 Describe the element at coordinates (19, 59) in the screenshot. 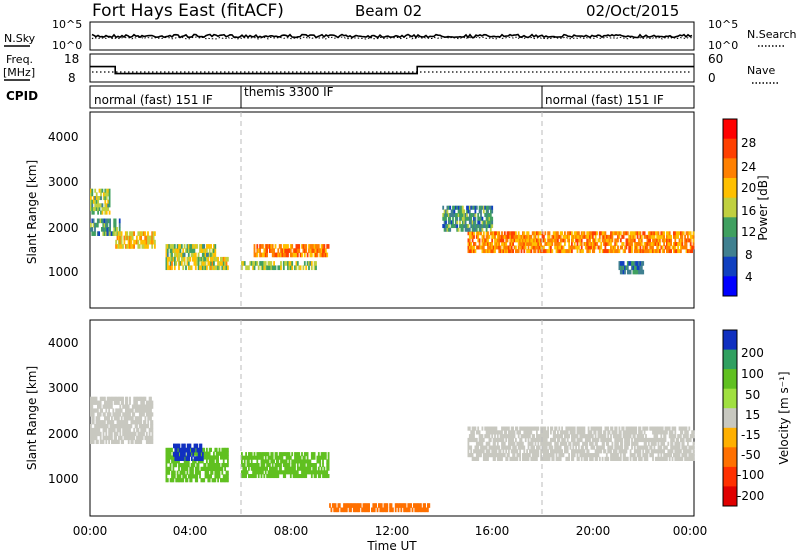

I see `freq-label: Freq.` at that location.